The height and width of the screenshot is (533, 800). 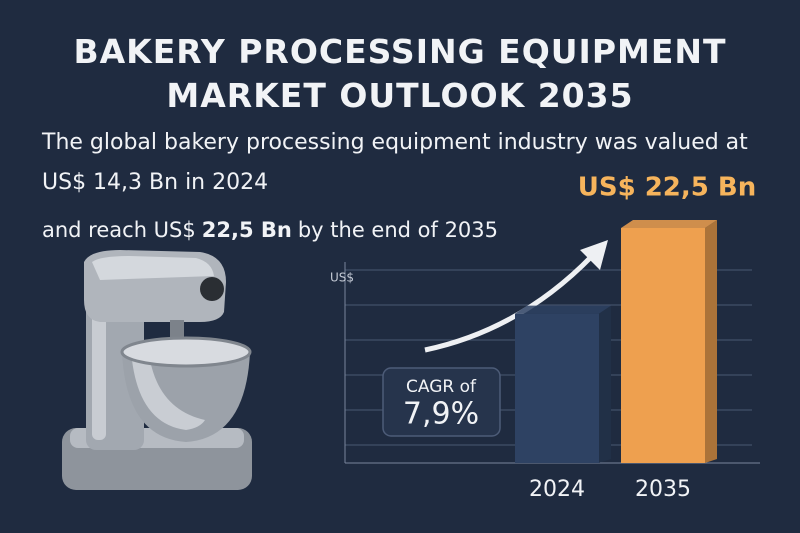 What do you see at coordinates (157, 370) in the screenshot?
I see `mixer-illustration` at bounding box center [157, 370].